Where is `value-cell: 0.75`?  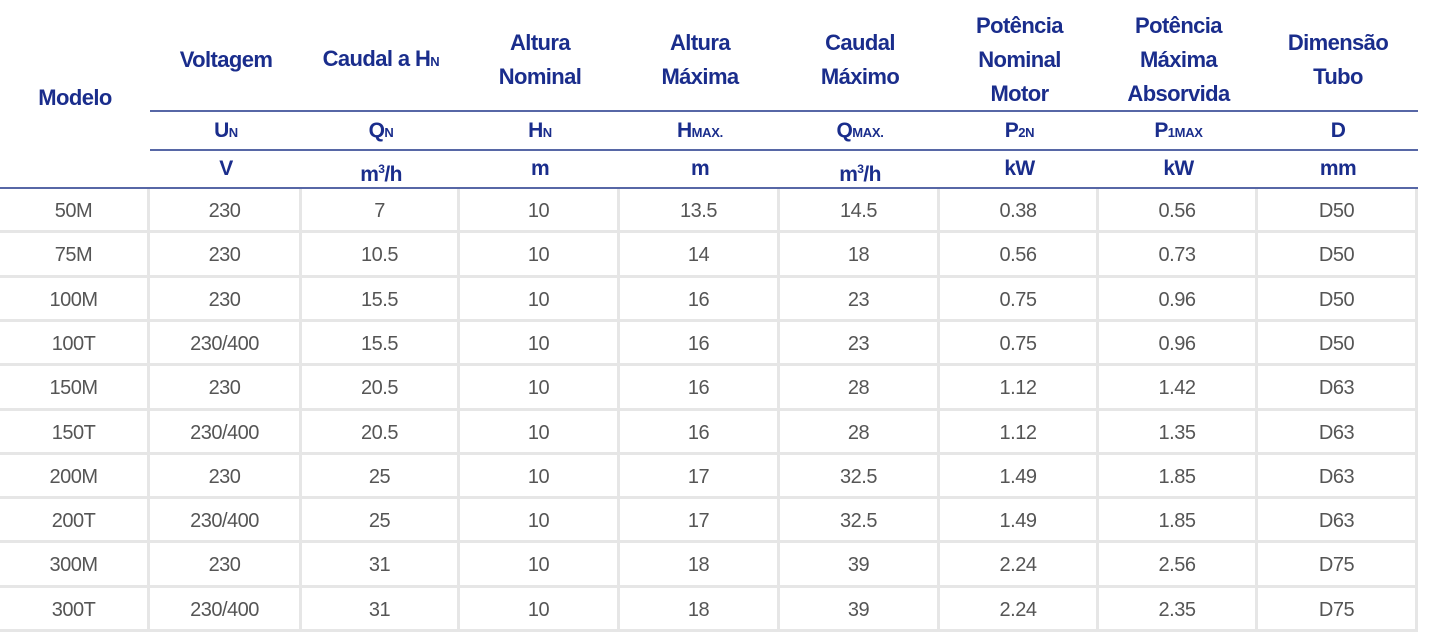 value-cell: 0.75 is located at coordinates (1019, 344).